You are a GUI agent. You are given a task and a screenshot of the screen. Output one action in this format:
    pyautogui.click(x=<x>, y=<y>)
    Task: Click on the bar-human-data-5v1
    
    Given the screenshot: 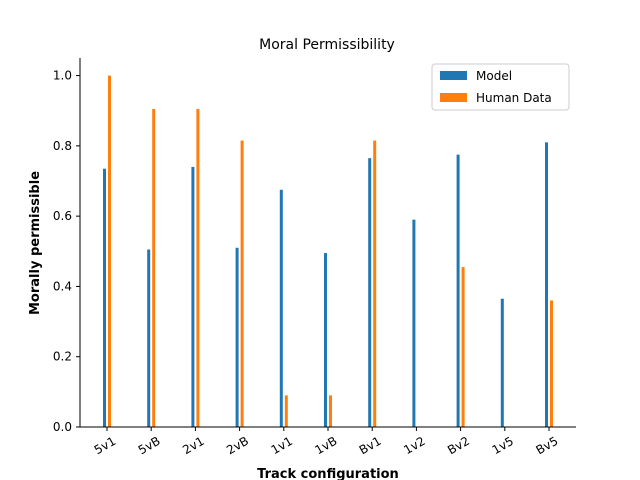 What is the action you would take?
    pyautogui.click(x=109, y=251)
    